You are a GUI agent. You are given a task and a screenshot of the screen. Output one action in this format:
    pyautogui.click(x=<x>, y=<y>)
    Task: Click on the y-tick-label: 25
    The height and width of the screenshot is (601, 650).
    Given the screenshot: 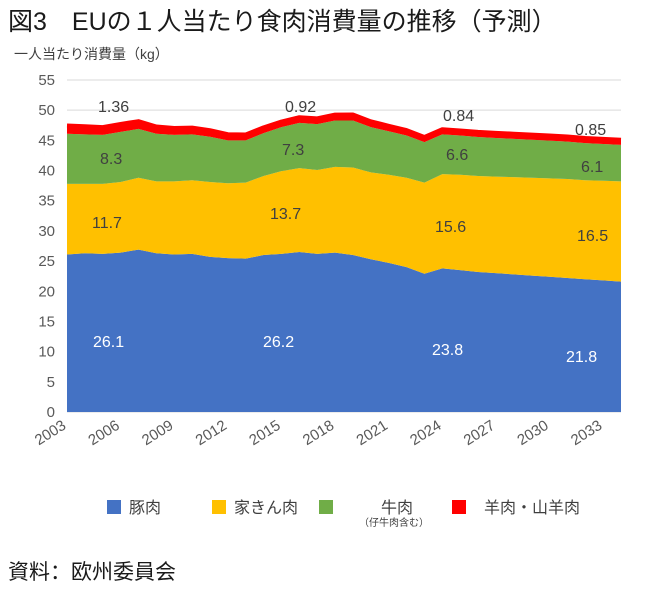 What is the action you would take?
    pyautogui.click(x=46, y=261)
    